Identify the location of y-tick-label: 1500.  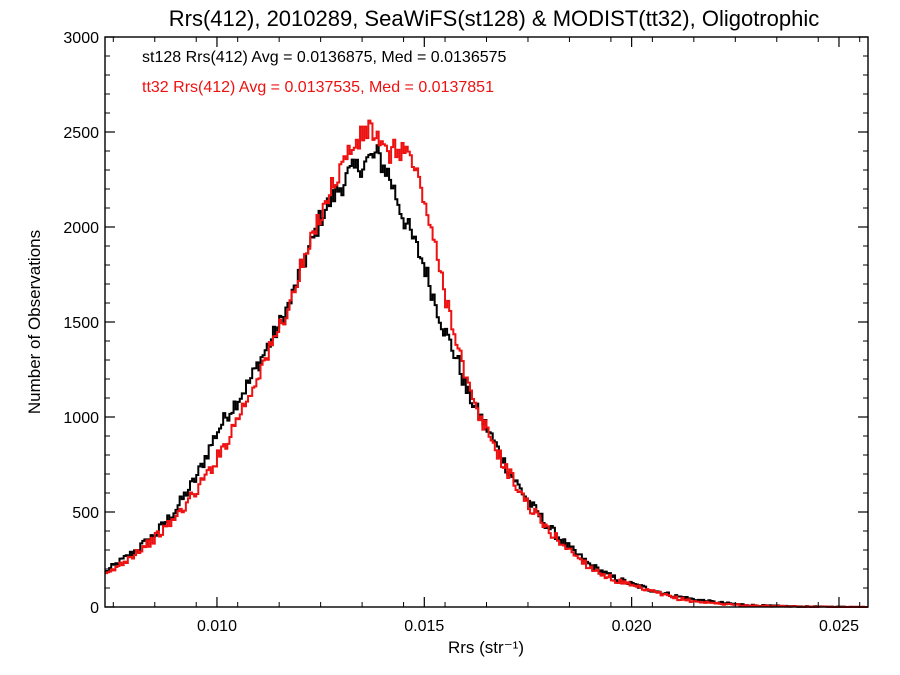
(81, 323).